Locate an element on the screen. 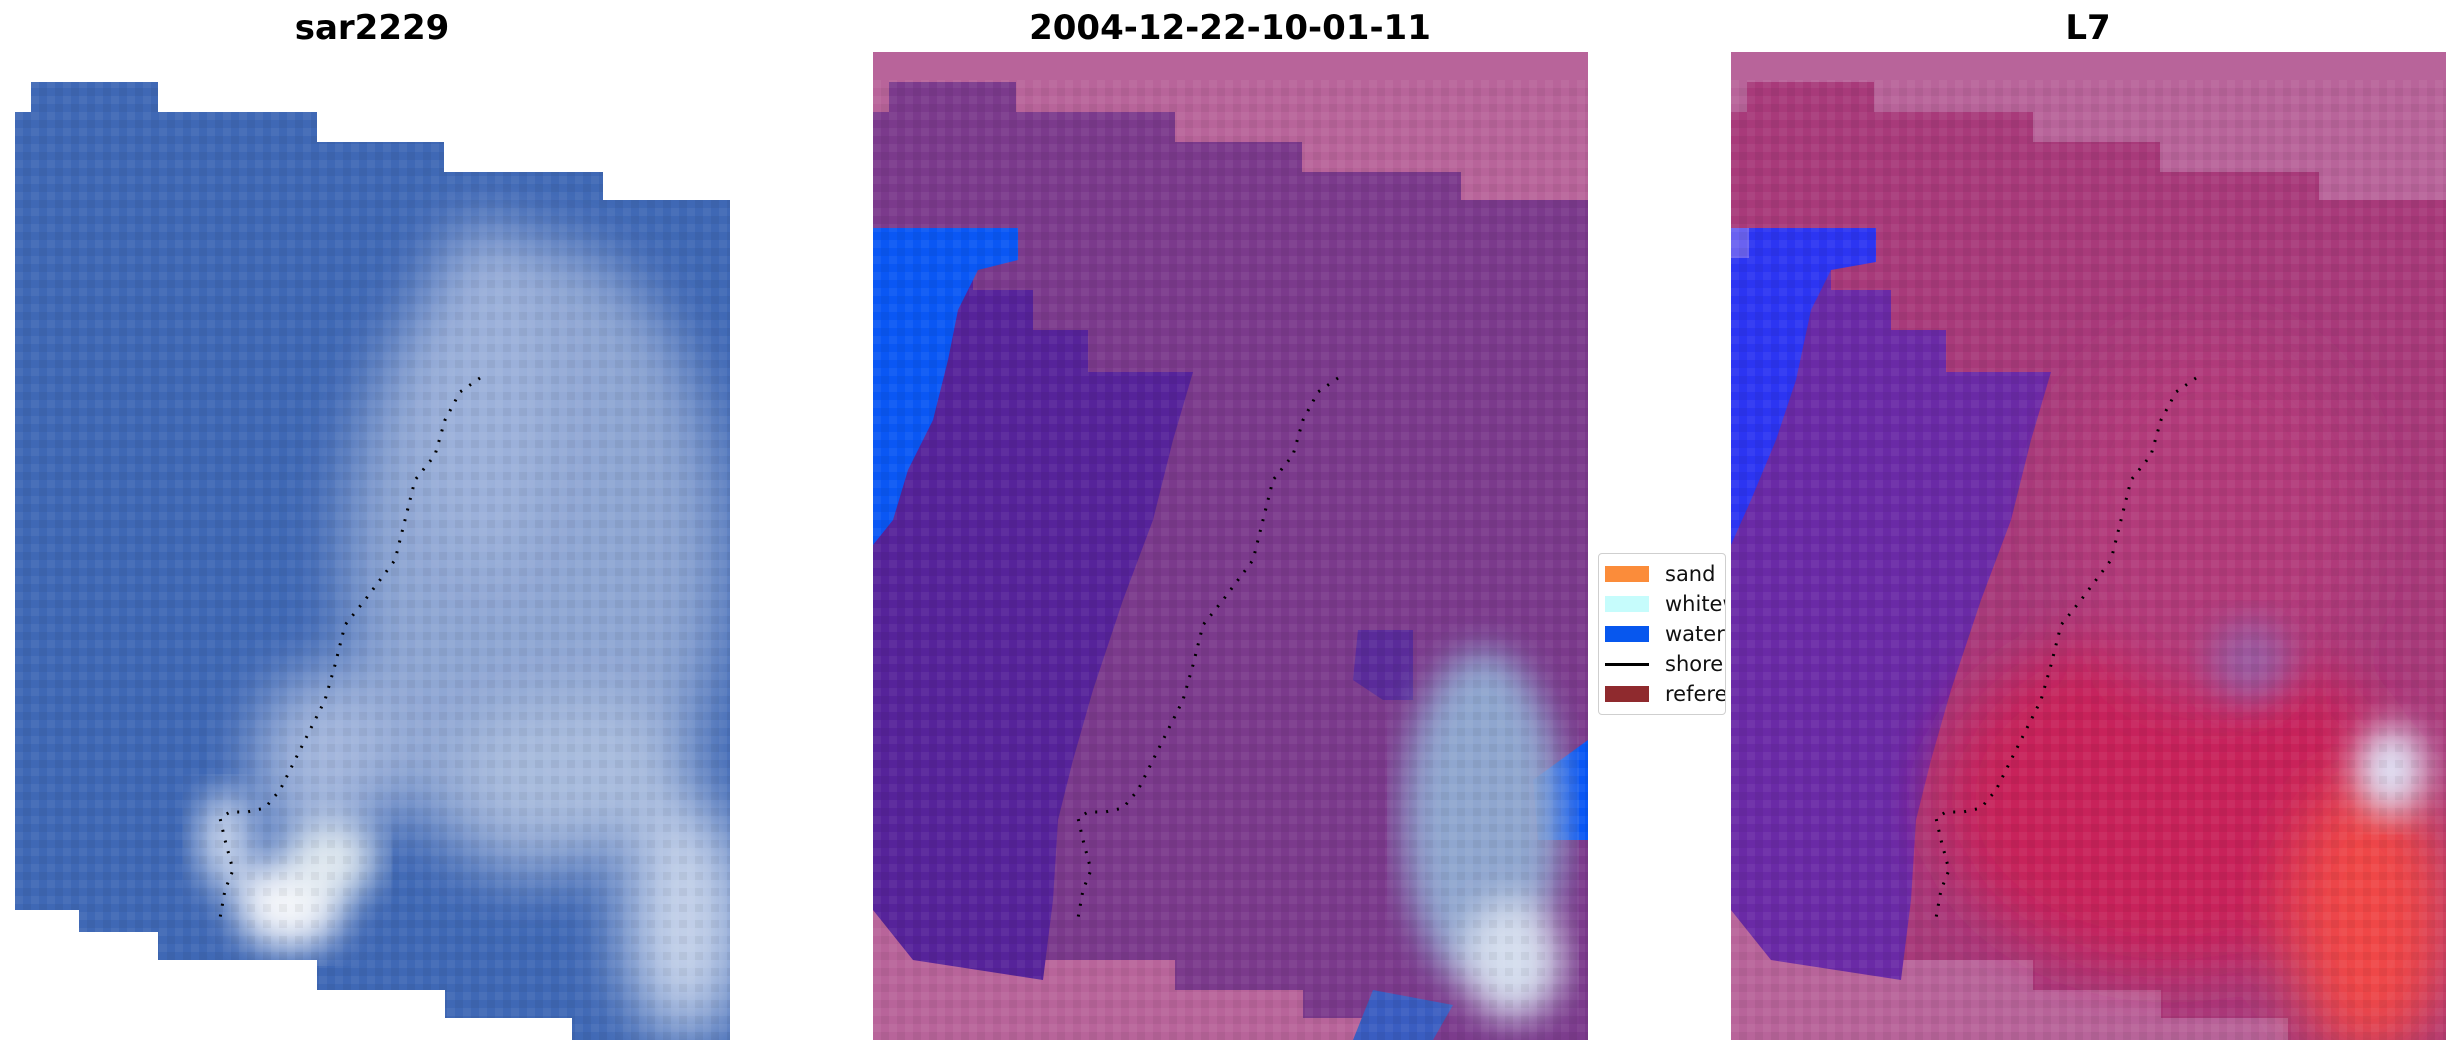 The width and height of the screenshot is (2460, 1053). panel-title-rgb: sar2229 is located at coordinates (372, 28).